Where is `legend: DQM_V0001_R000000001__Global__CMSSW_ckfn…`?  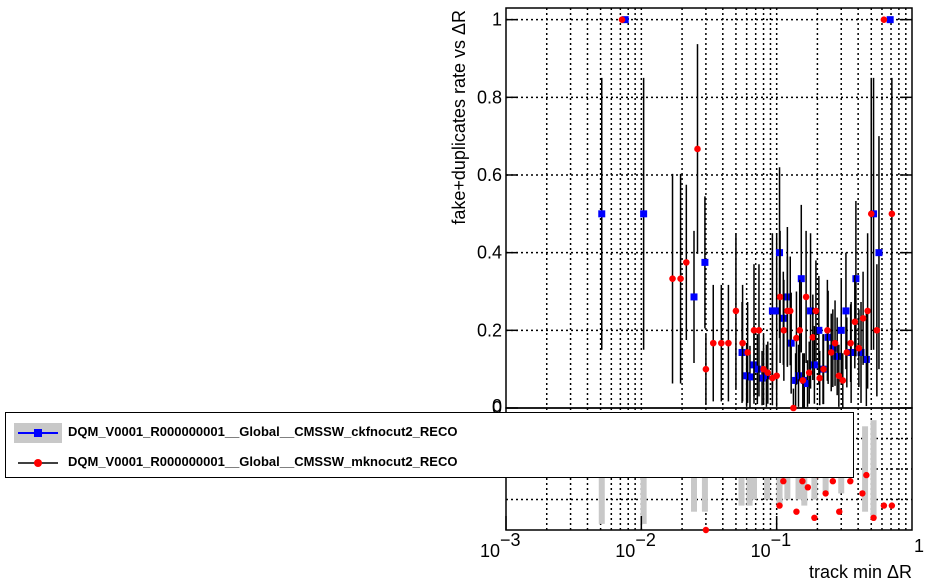 legend: DQM_V0001_R000000001__Global__CMSSW_ckfn… is located at coordinates (429, 445).